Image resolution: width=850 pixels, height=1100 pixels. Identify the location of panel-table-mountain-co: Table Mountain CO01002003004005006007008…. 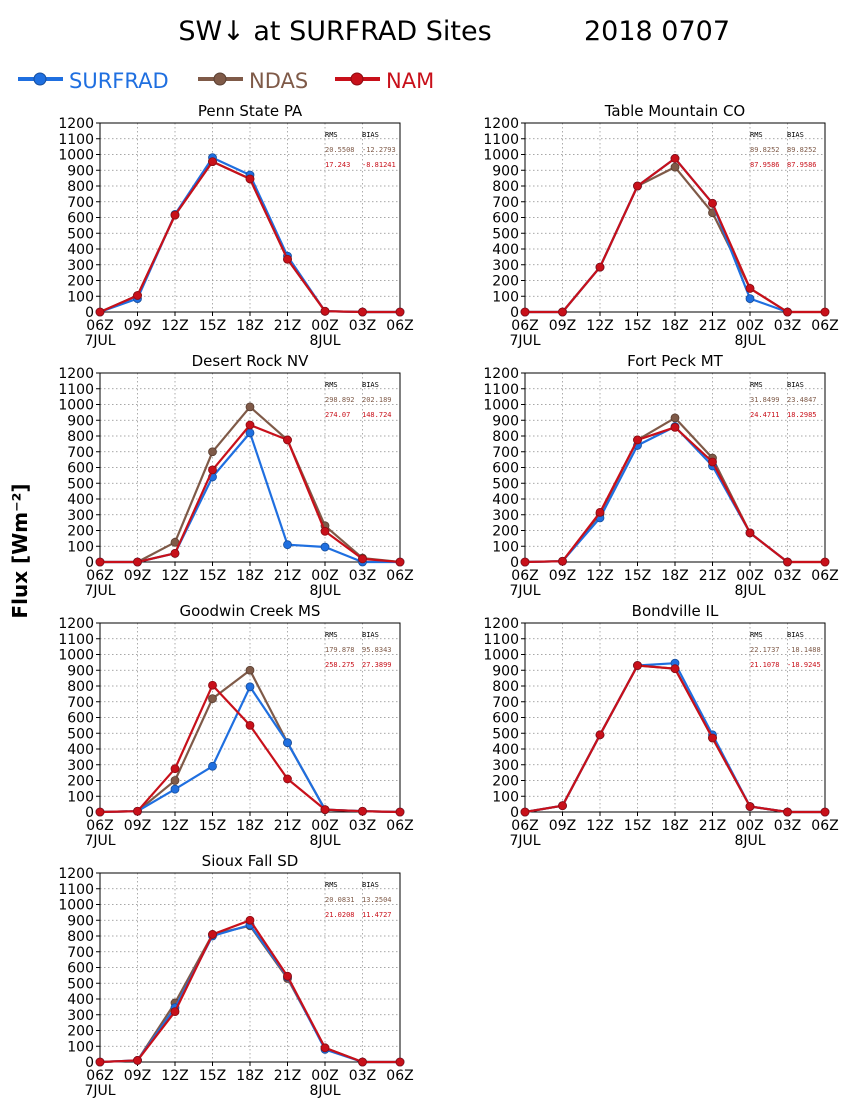
(660, 225).